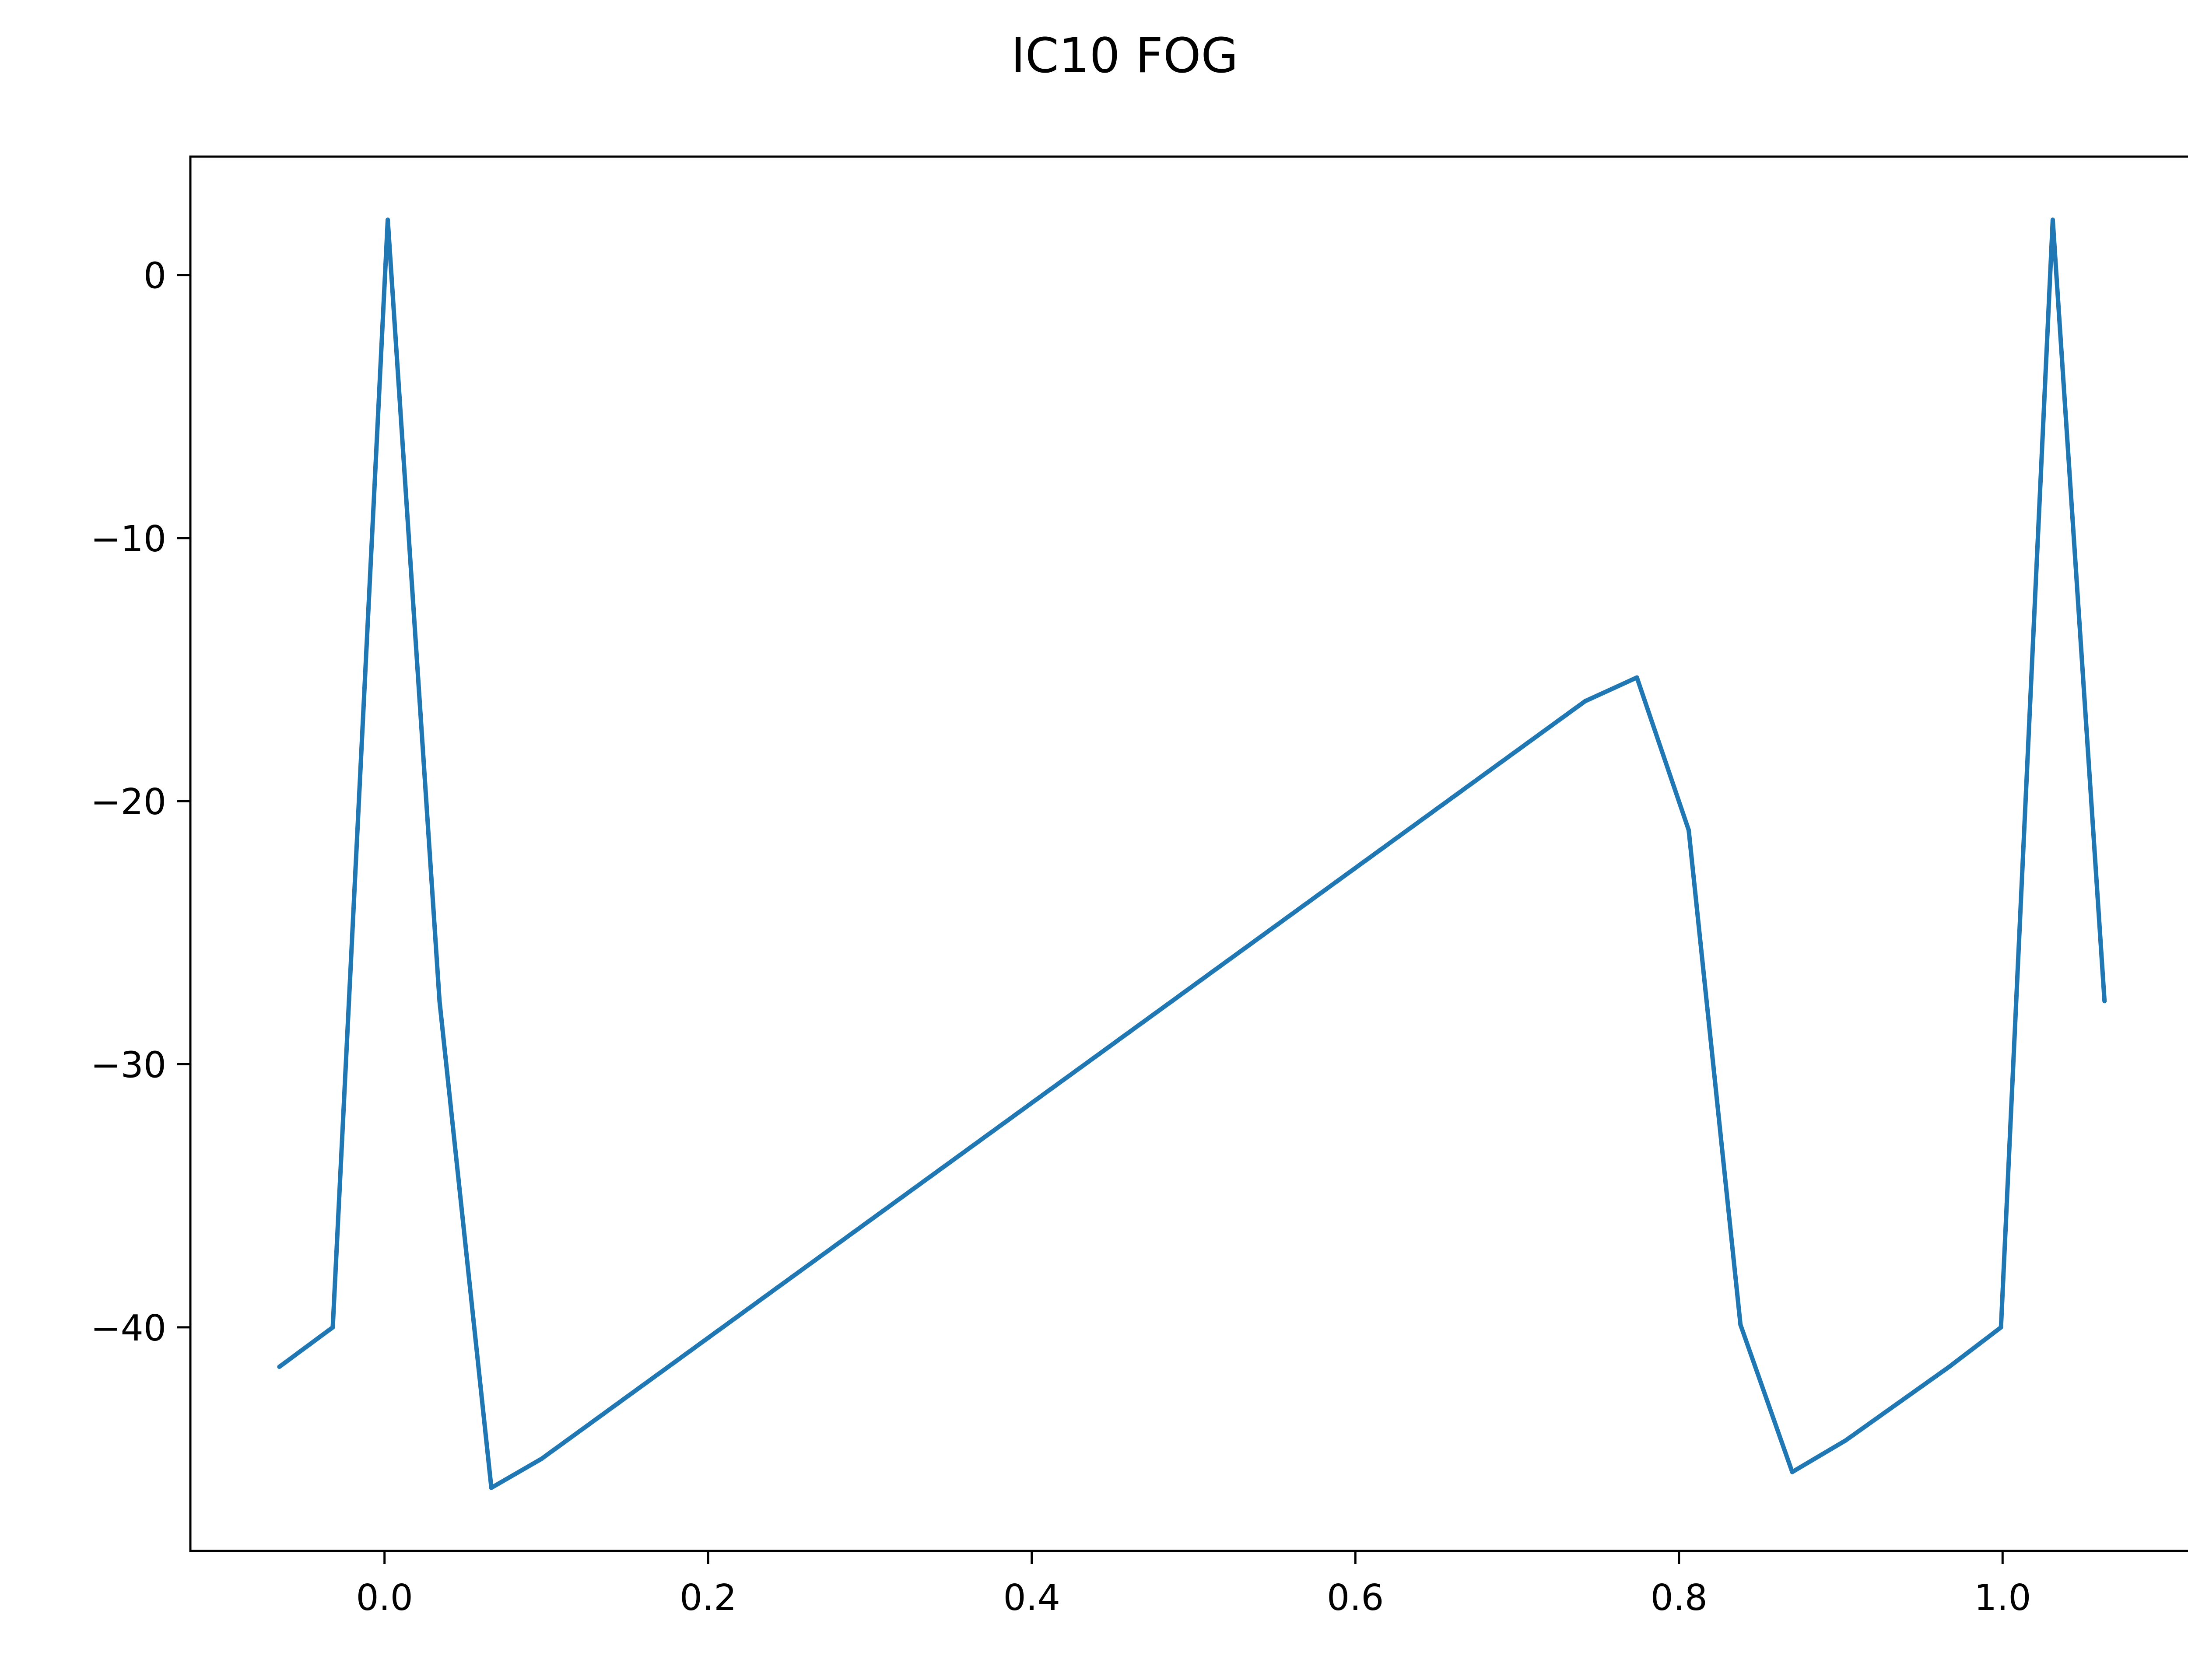  I want to click on y-tick-label: 0, so click(155, 276).